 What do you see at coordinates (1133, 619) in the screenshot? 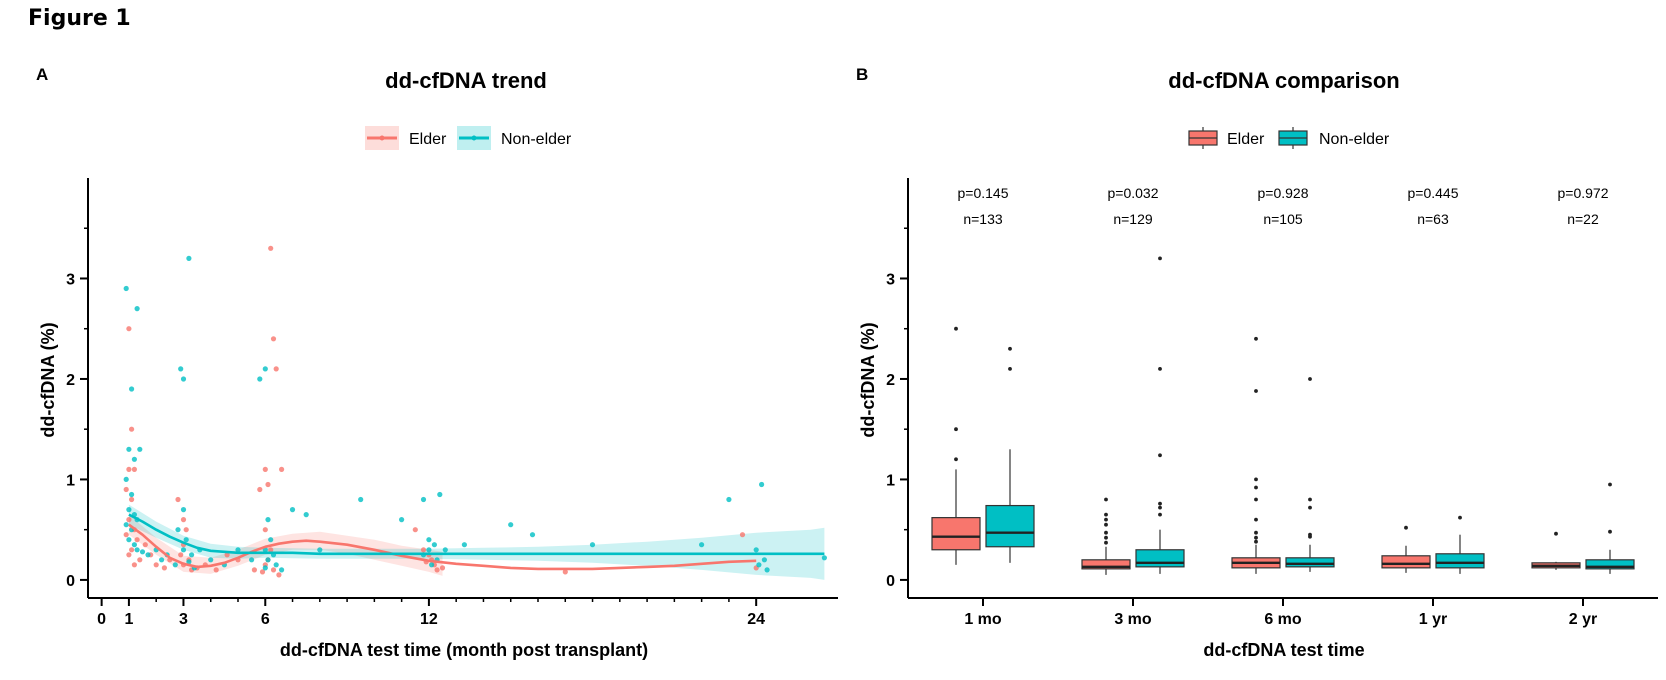
I see `x-tick-label: 3 mo` at bounding box center [1133, 619].